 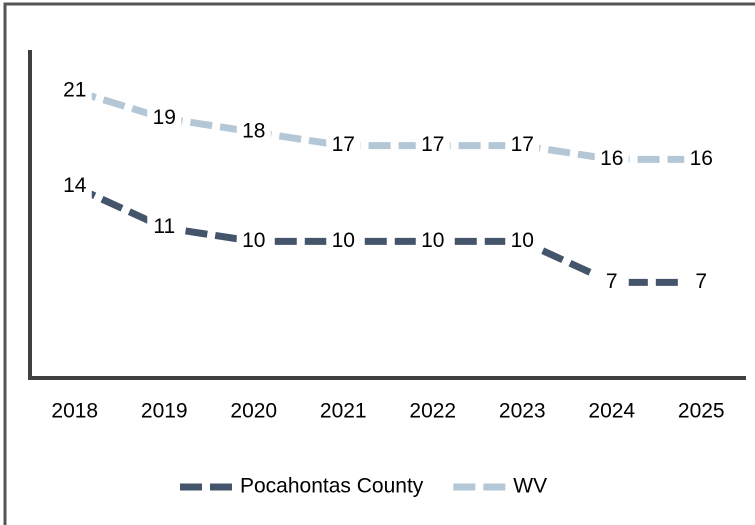 I want to click on x-tick-label: 2020, so click(x=253, y=411).